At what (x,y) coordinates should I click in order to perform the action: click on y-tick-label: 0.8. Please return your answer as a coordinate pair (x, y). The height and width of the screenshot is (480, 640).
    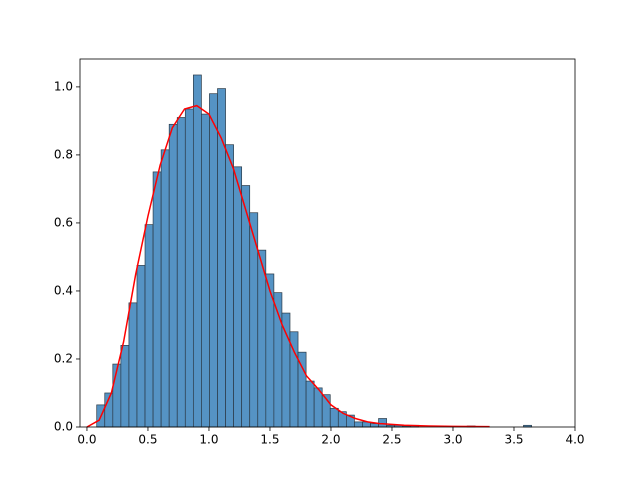
    Looking at the image, I should click on (63, 154).